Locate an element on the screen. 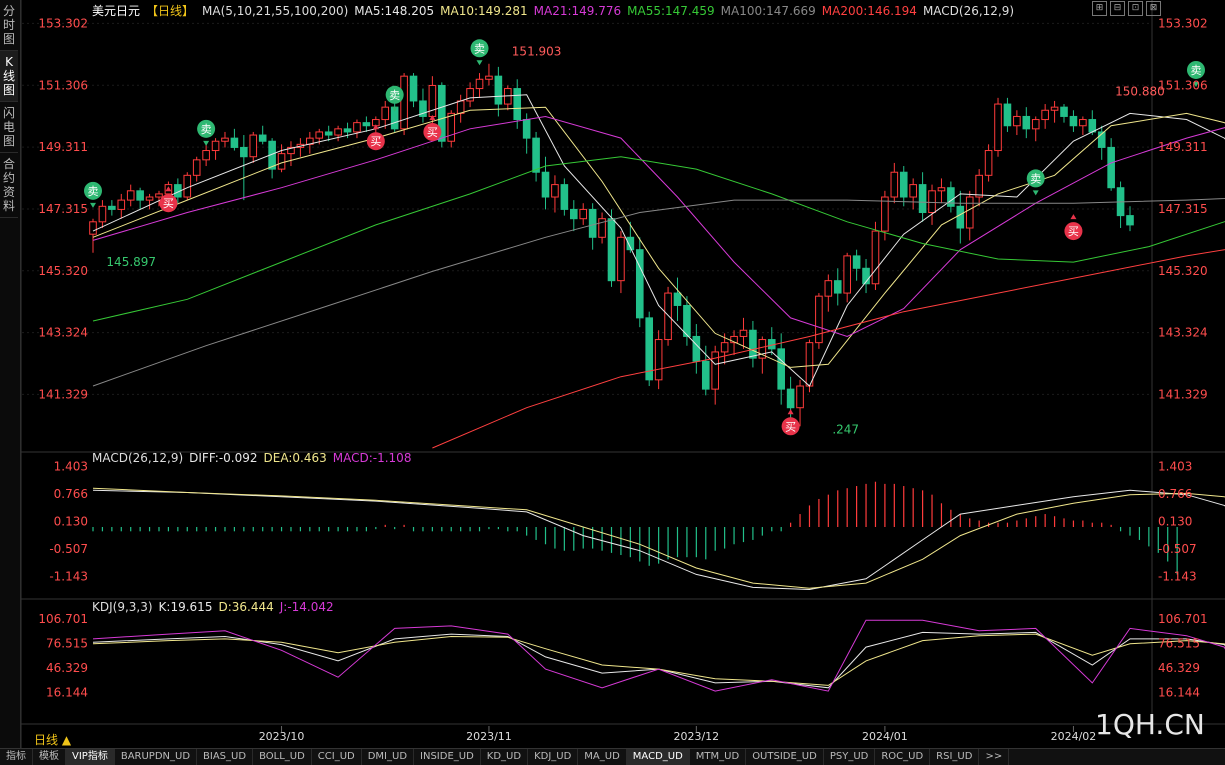  indicator-tab: >> is located at coordinates (994, 757).